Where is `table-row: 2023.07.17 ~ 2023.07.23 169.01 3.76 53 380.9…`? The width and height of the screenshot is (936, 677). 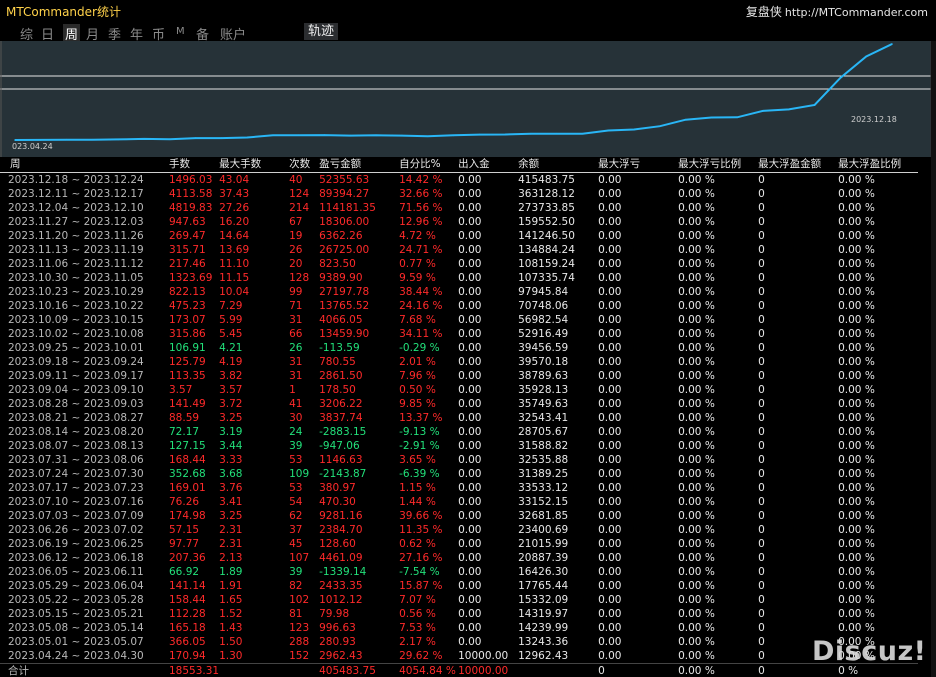 table-row: 2023.07.17 ~ 2023.07.23 169.01 3.76 53 380.9… is located at coordinates (459, 488).